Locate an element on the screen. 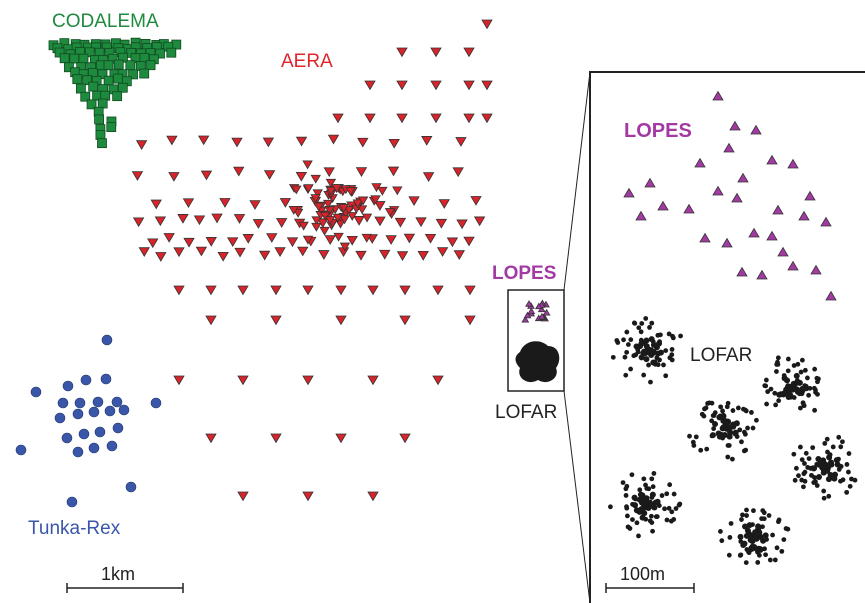 This screenshot has height=603, width=865. zoom-line-bottom is located at coordinates (577, 496).